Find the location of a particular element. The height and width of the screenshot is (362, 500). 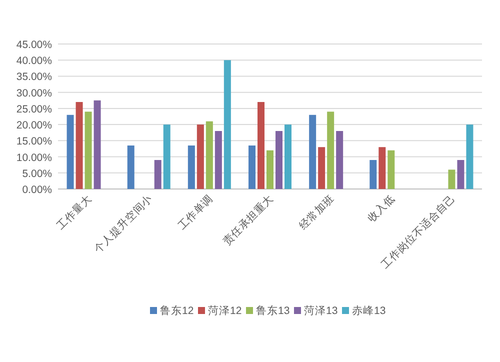

y-tick-label: 5.00% is located at coordinates (37, 174).